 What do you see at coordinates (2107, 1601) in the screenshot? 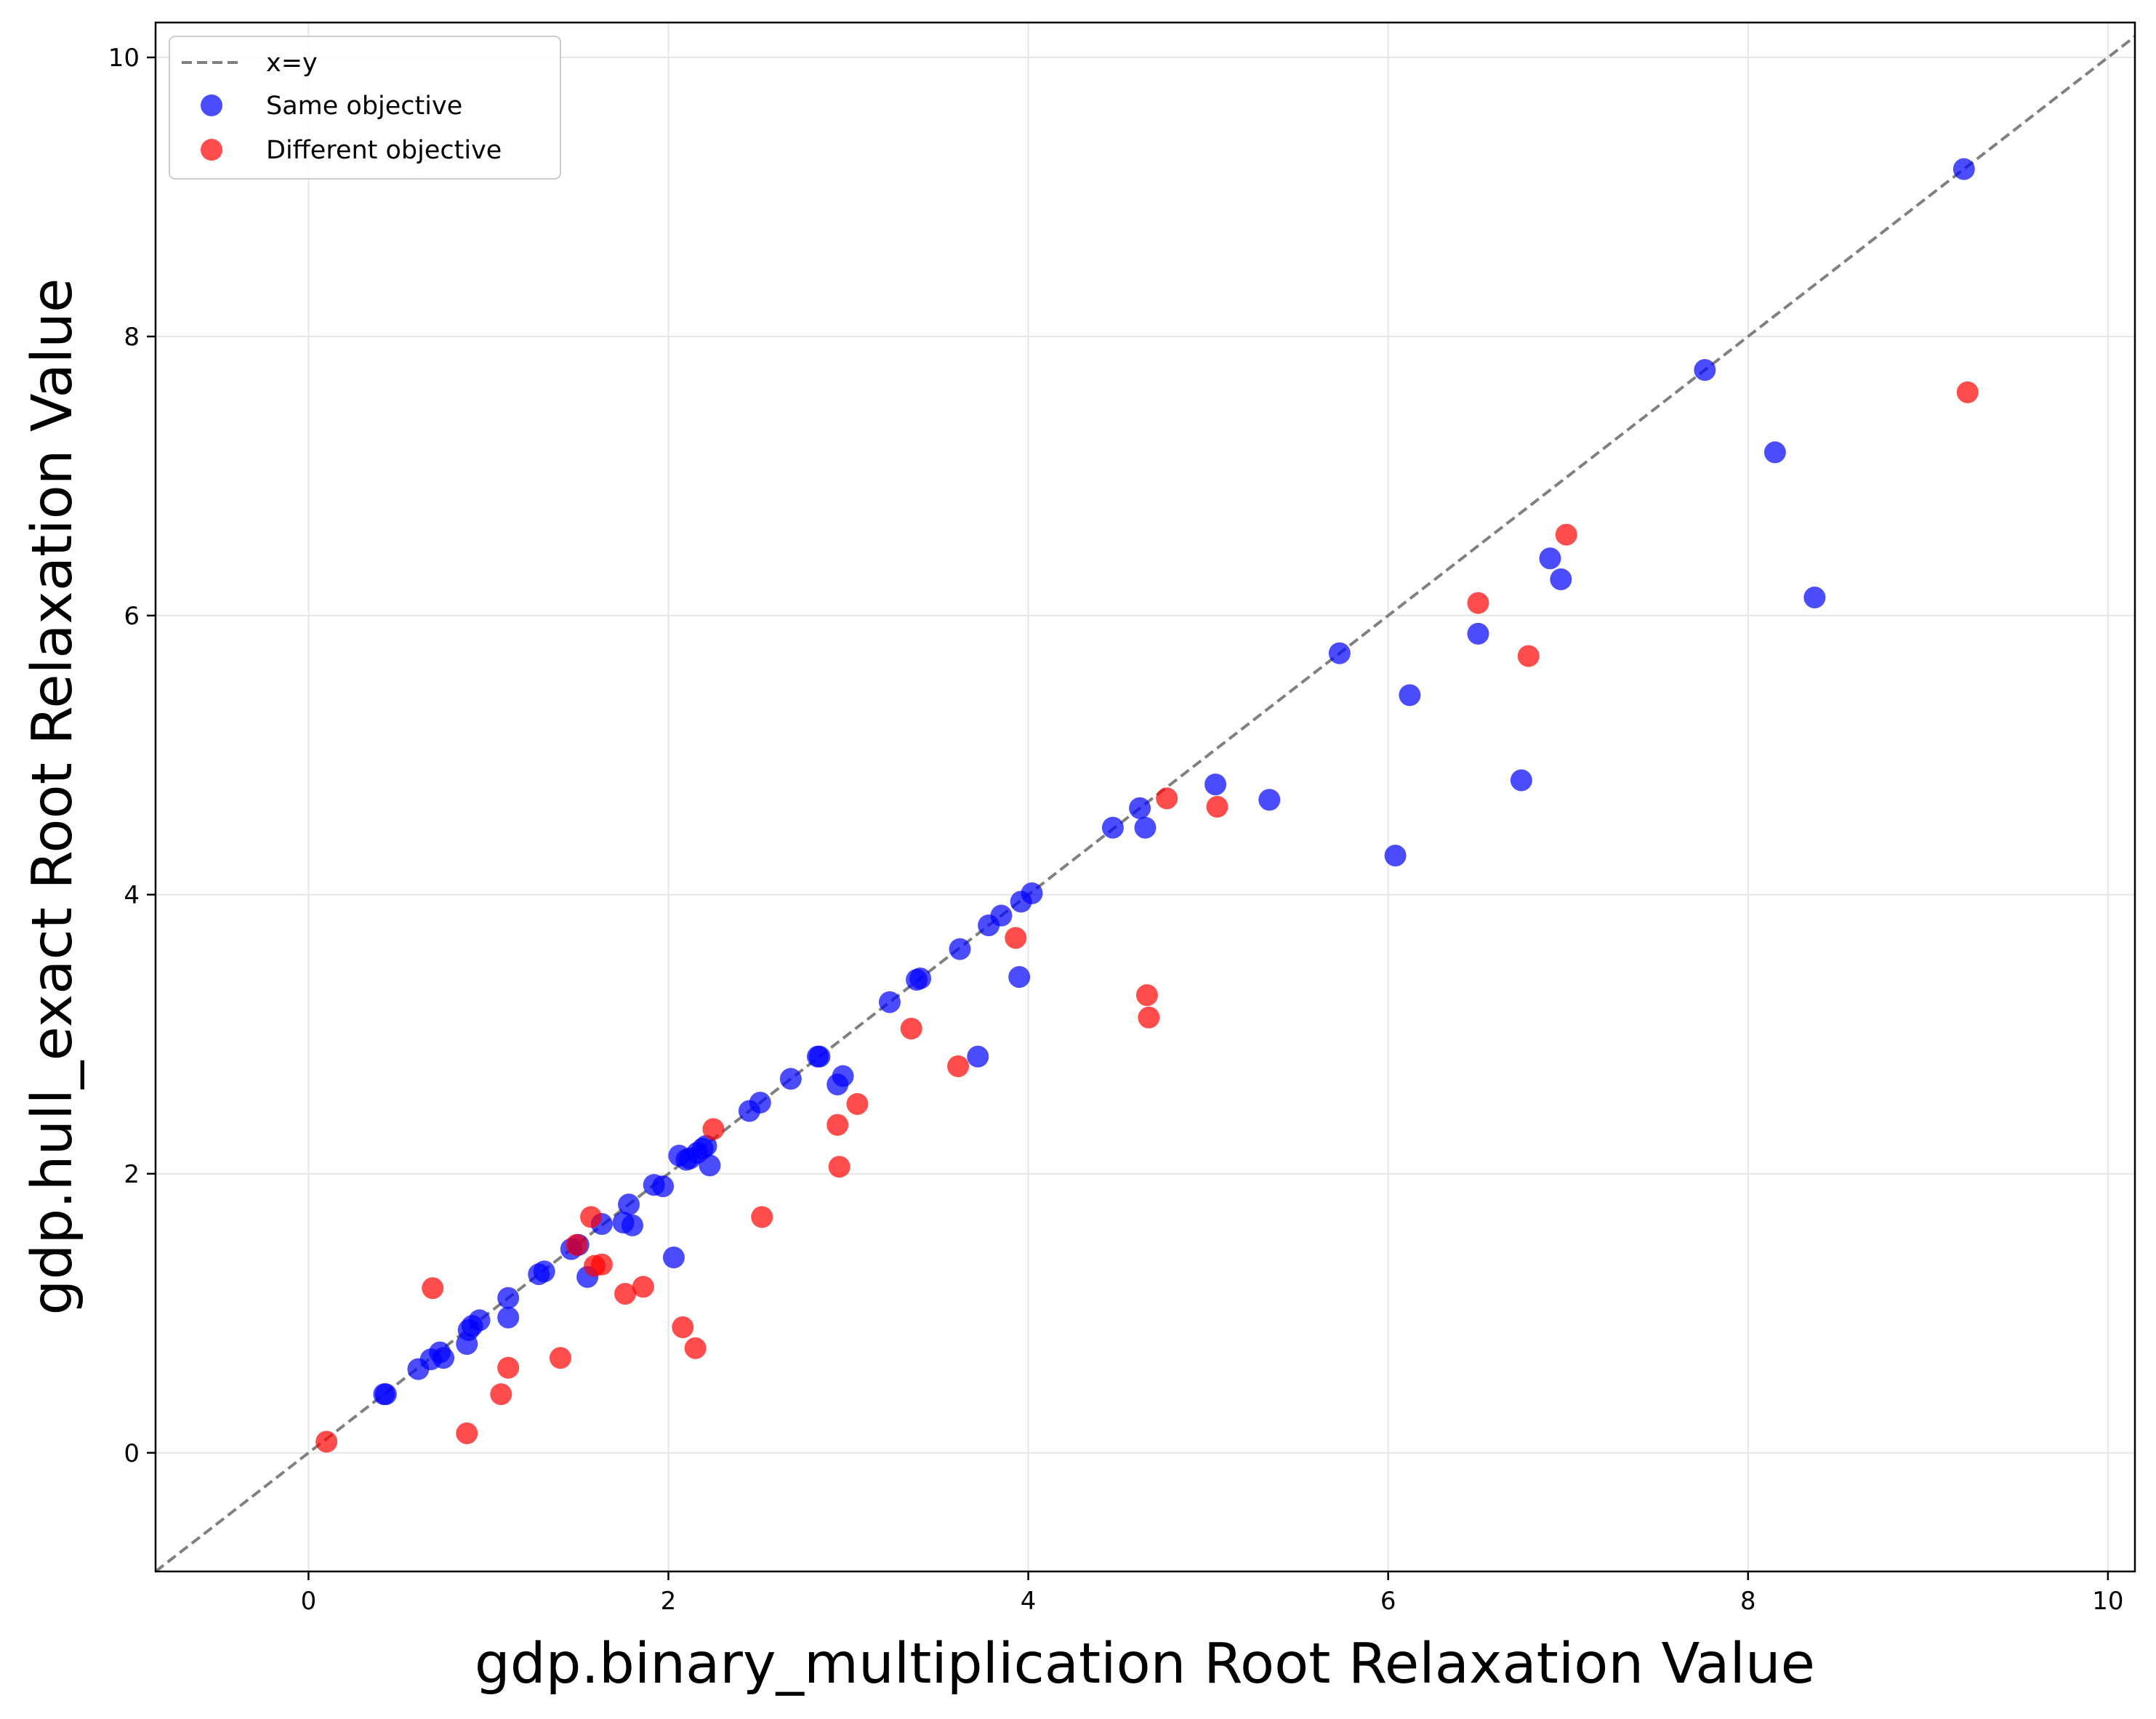
I see `x-tick-label: 10` at bounding box center [2107, 1601].